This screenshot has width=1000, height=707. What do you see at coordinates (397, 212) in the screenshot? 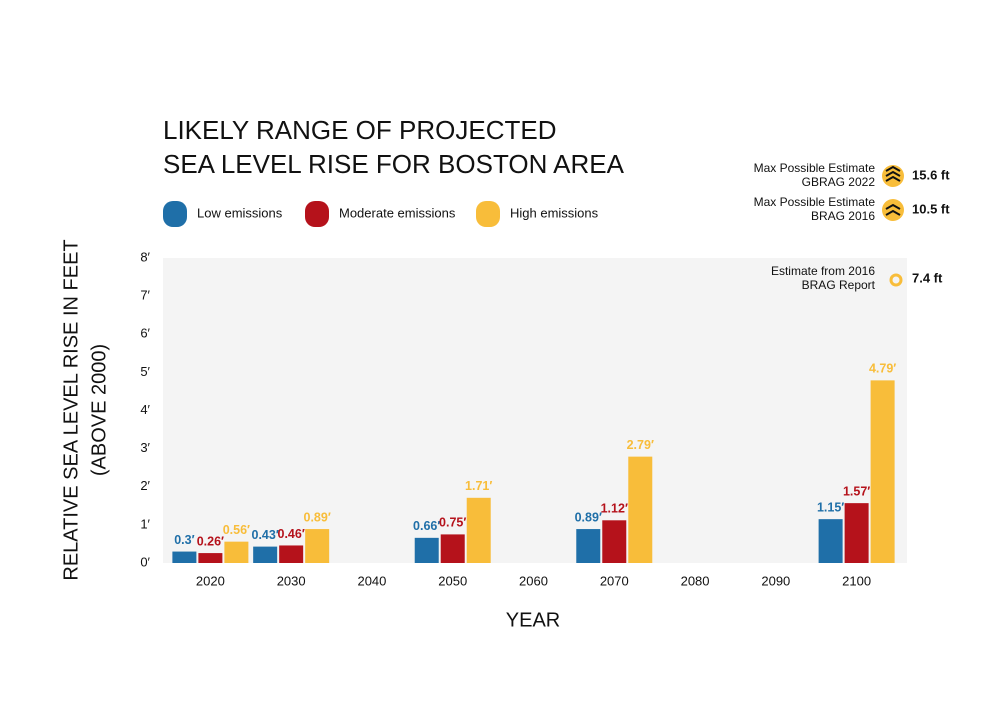
I see `legend-label: Moderate emissions` at bounding box center [397, 212].